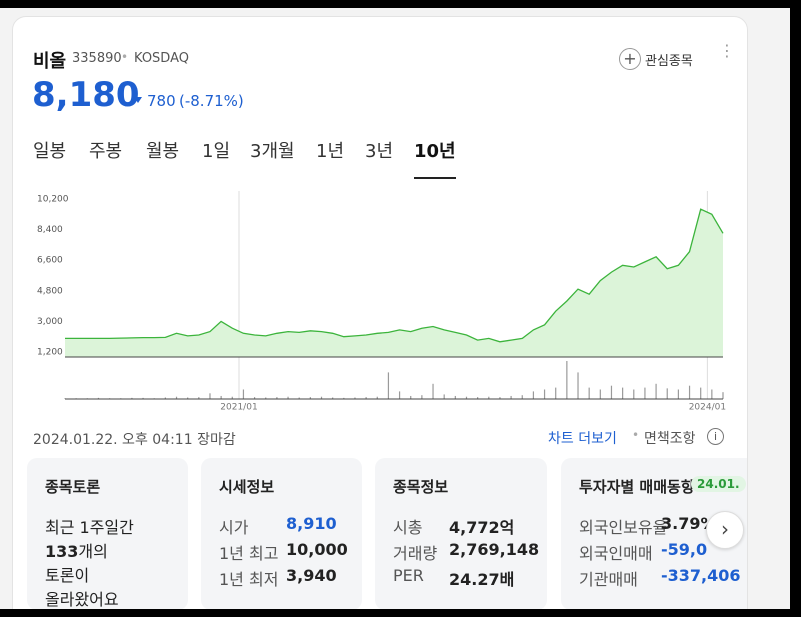 The image size is (801, 617). What do you see at coordinates (707, 408) in the screenshot?
I see `x-tick-label: 2024/01` at bounding box center [707, 408].